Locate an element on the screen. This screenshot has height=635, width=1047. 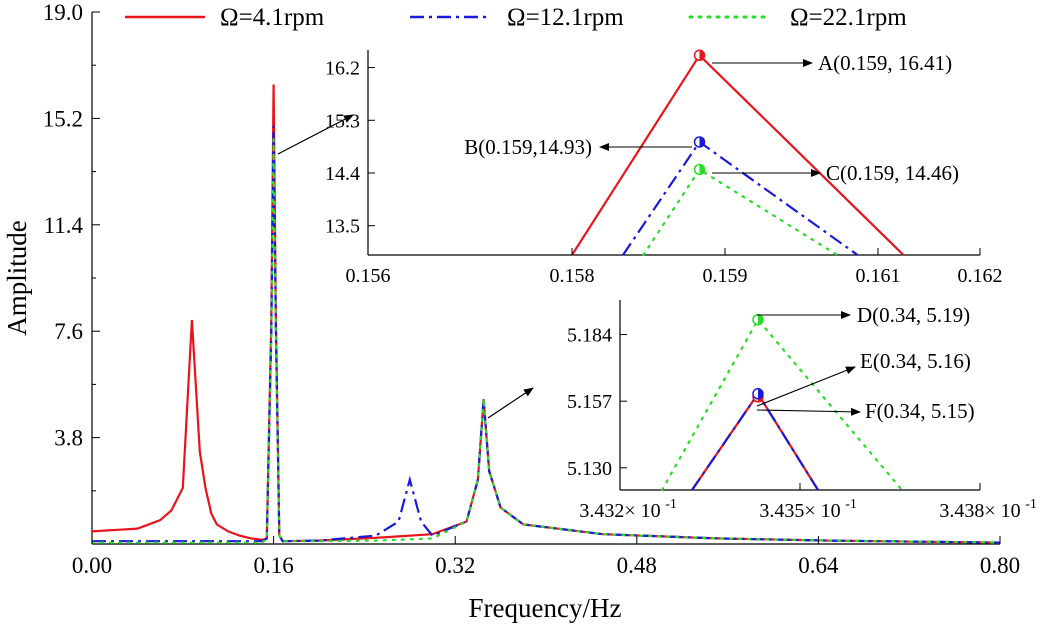
y-tick-label: 11.4 is located at coordinates (64, 225).